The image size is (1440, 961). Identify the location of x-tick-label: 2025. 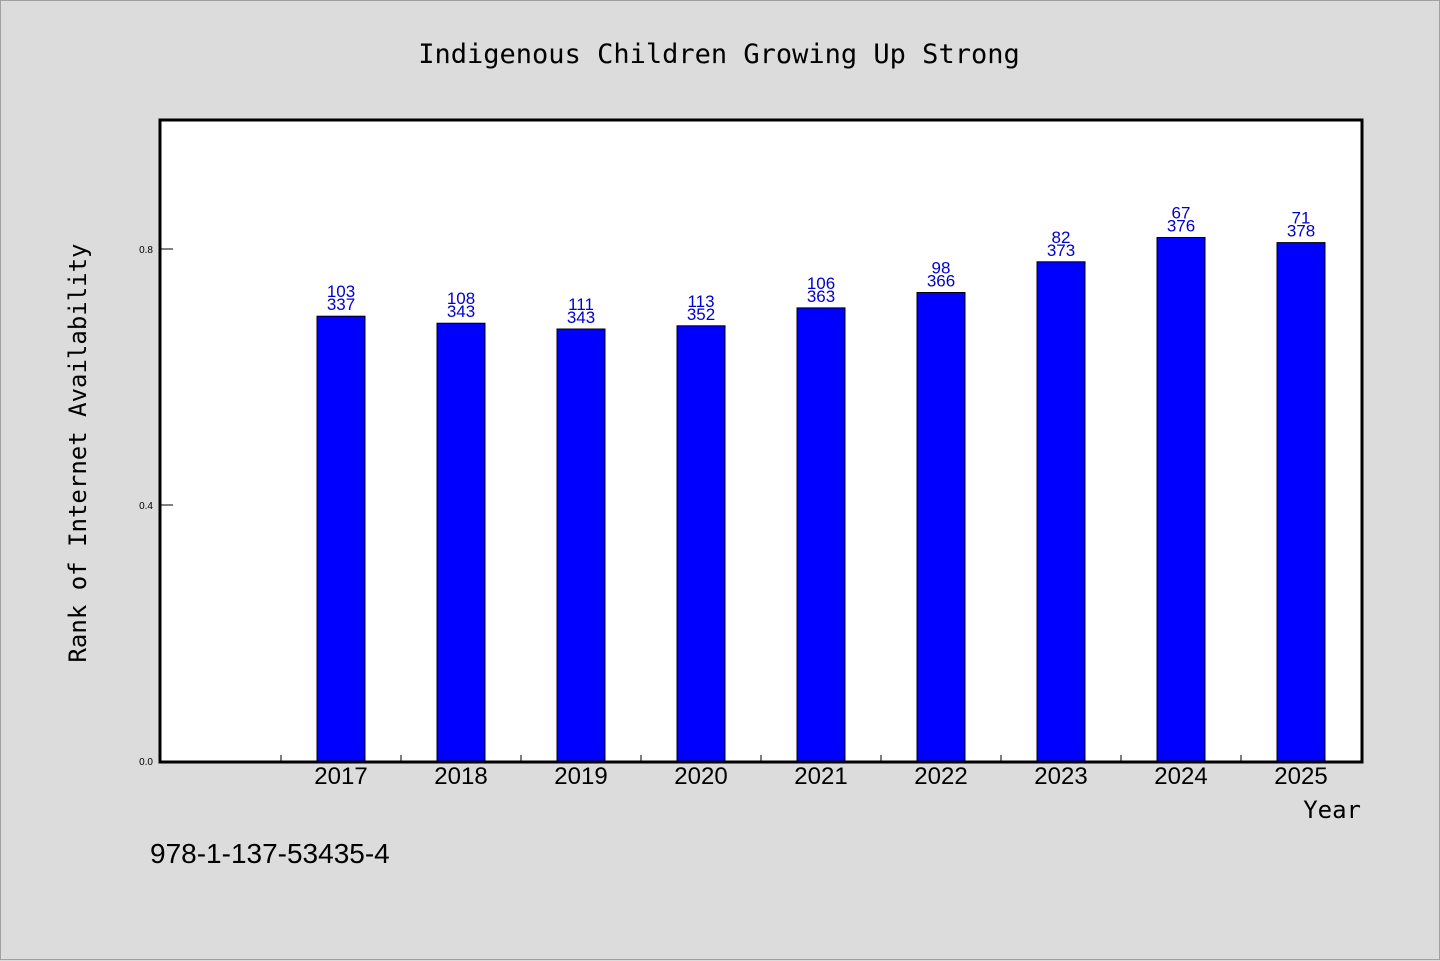
(1300, 776).